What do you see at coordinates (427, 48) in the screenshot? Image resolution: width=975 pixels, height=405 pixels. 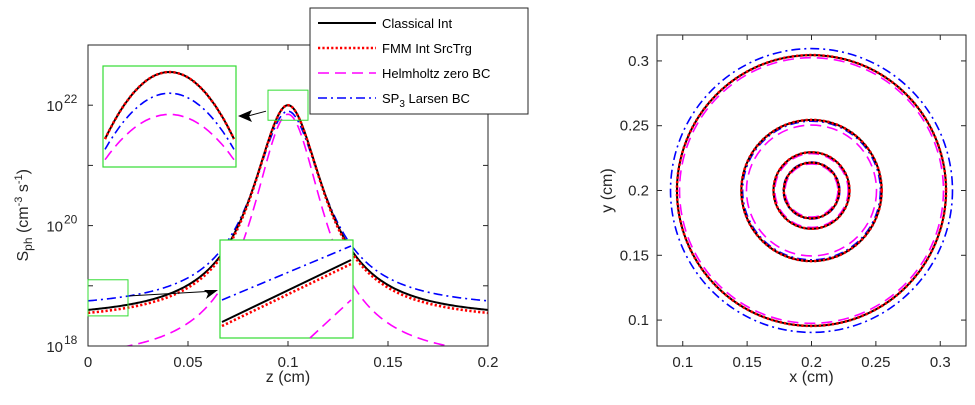 I see `legend-label-fmm: FMM Int SrcTrg` at bounding box center [427, 48].